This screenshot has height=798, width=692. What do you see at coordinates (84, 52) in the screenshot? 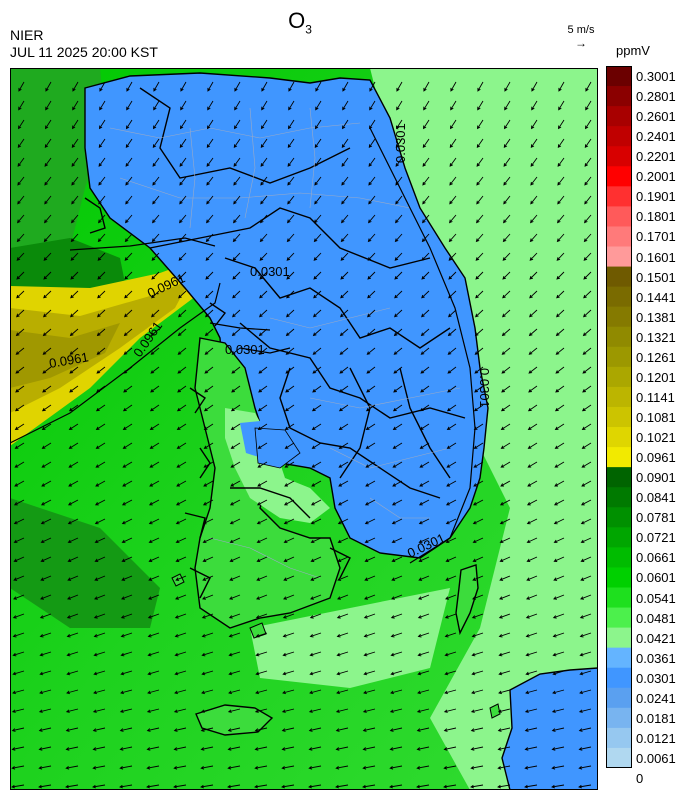
I see `forecast-time: JUL 11 2025 20:00 KST` at bounding box center [84, 52].